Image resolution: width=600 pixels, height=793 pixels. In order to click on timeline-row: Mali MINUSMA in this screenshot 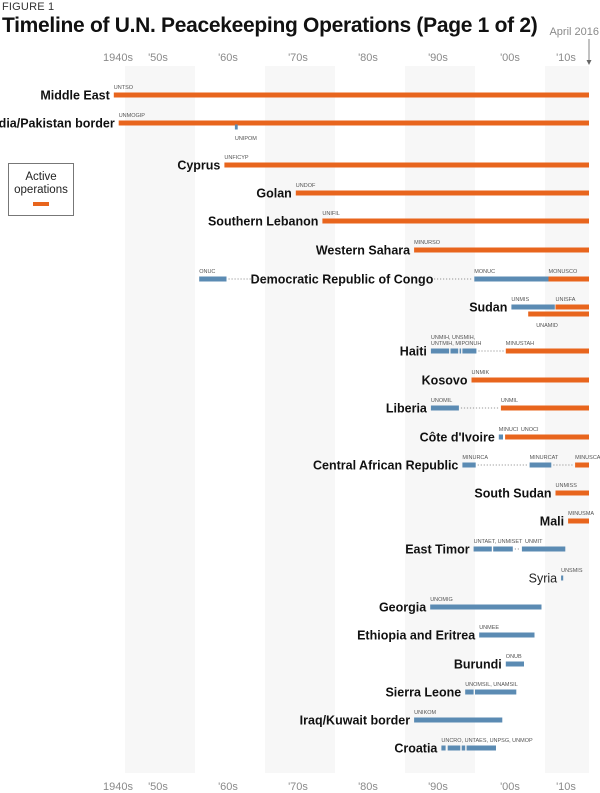, I will do `click(567, 520)`.